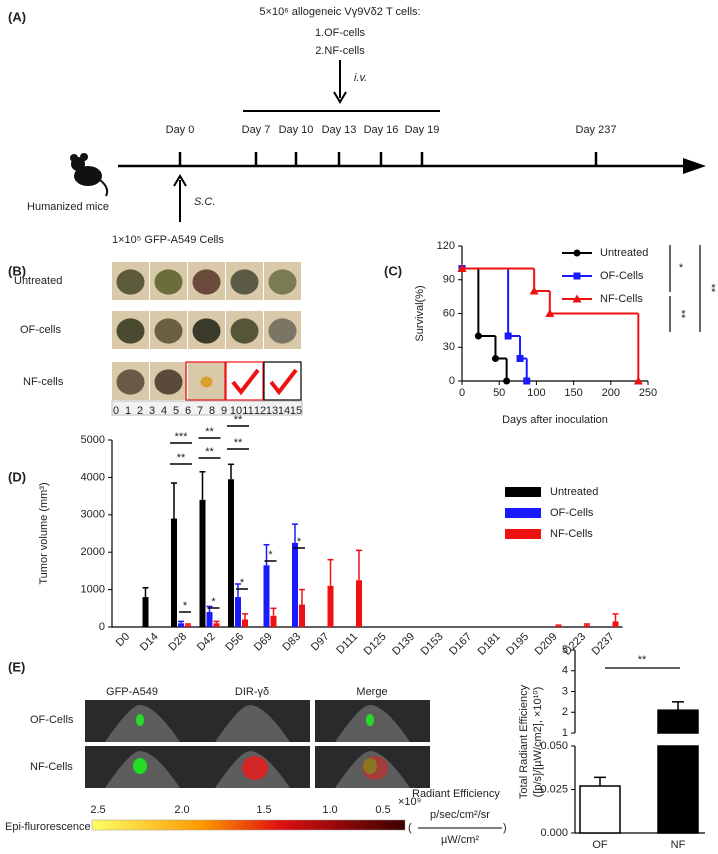 The height and width of the screenshot is (854, 718). Describe the element at coordinates (624, 253) in the screenshot. I see `legend-label: Untreated` at that location.